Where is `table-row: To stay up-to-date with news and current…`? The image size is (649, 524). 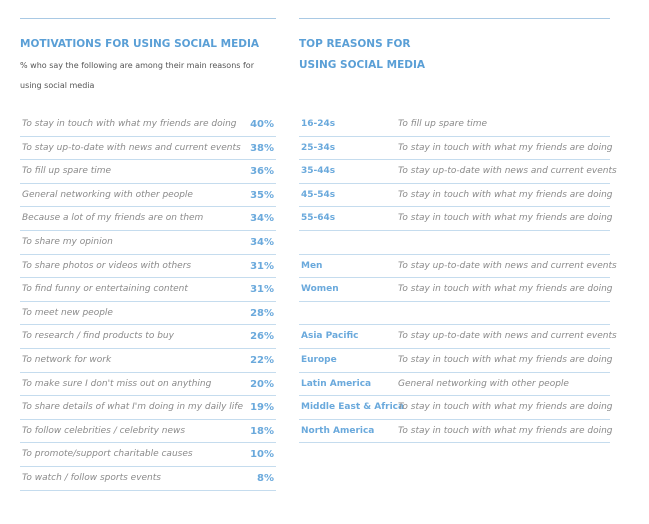
table-row: To stay up-to-date with news and current… is located at coordinates (148, 149).